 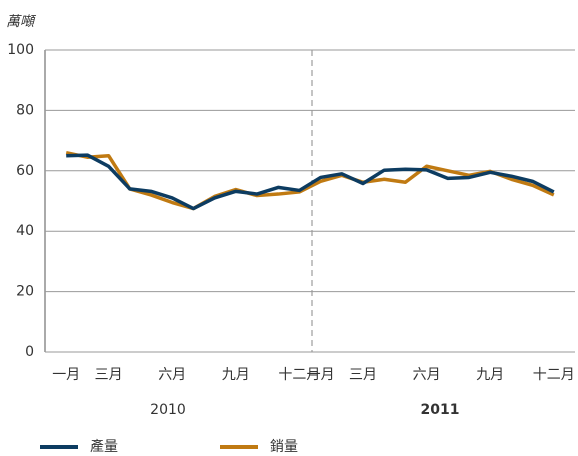 I want to click on legend-label: 銷量, so click(x=284, y=447).